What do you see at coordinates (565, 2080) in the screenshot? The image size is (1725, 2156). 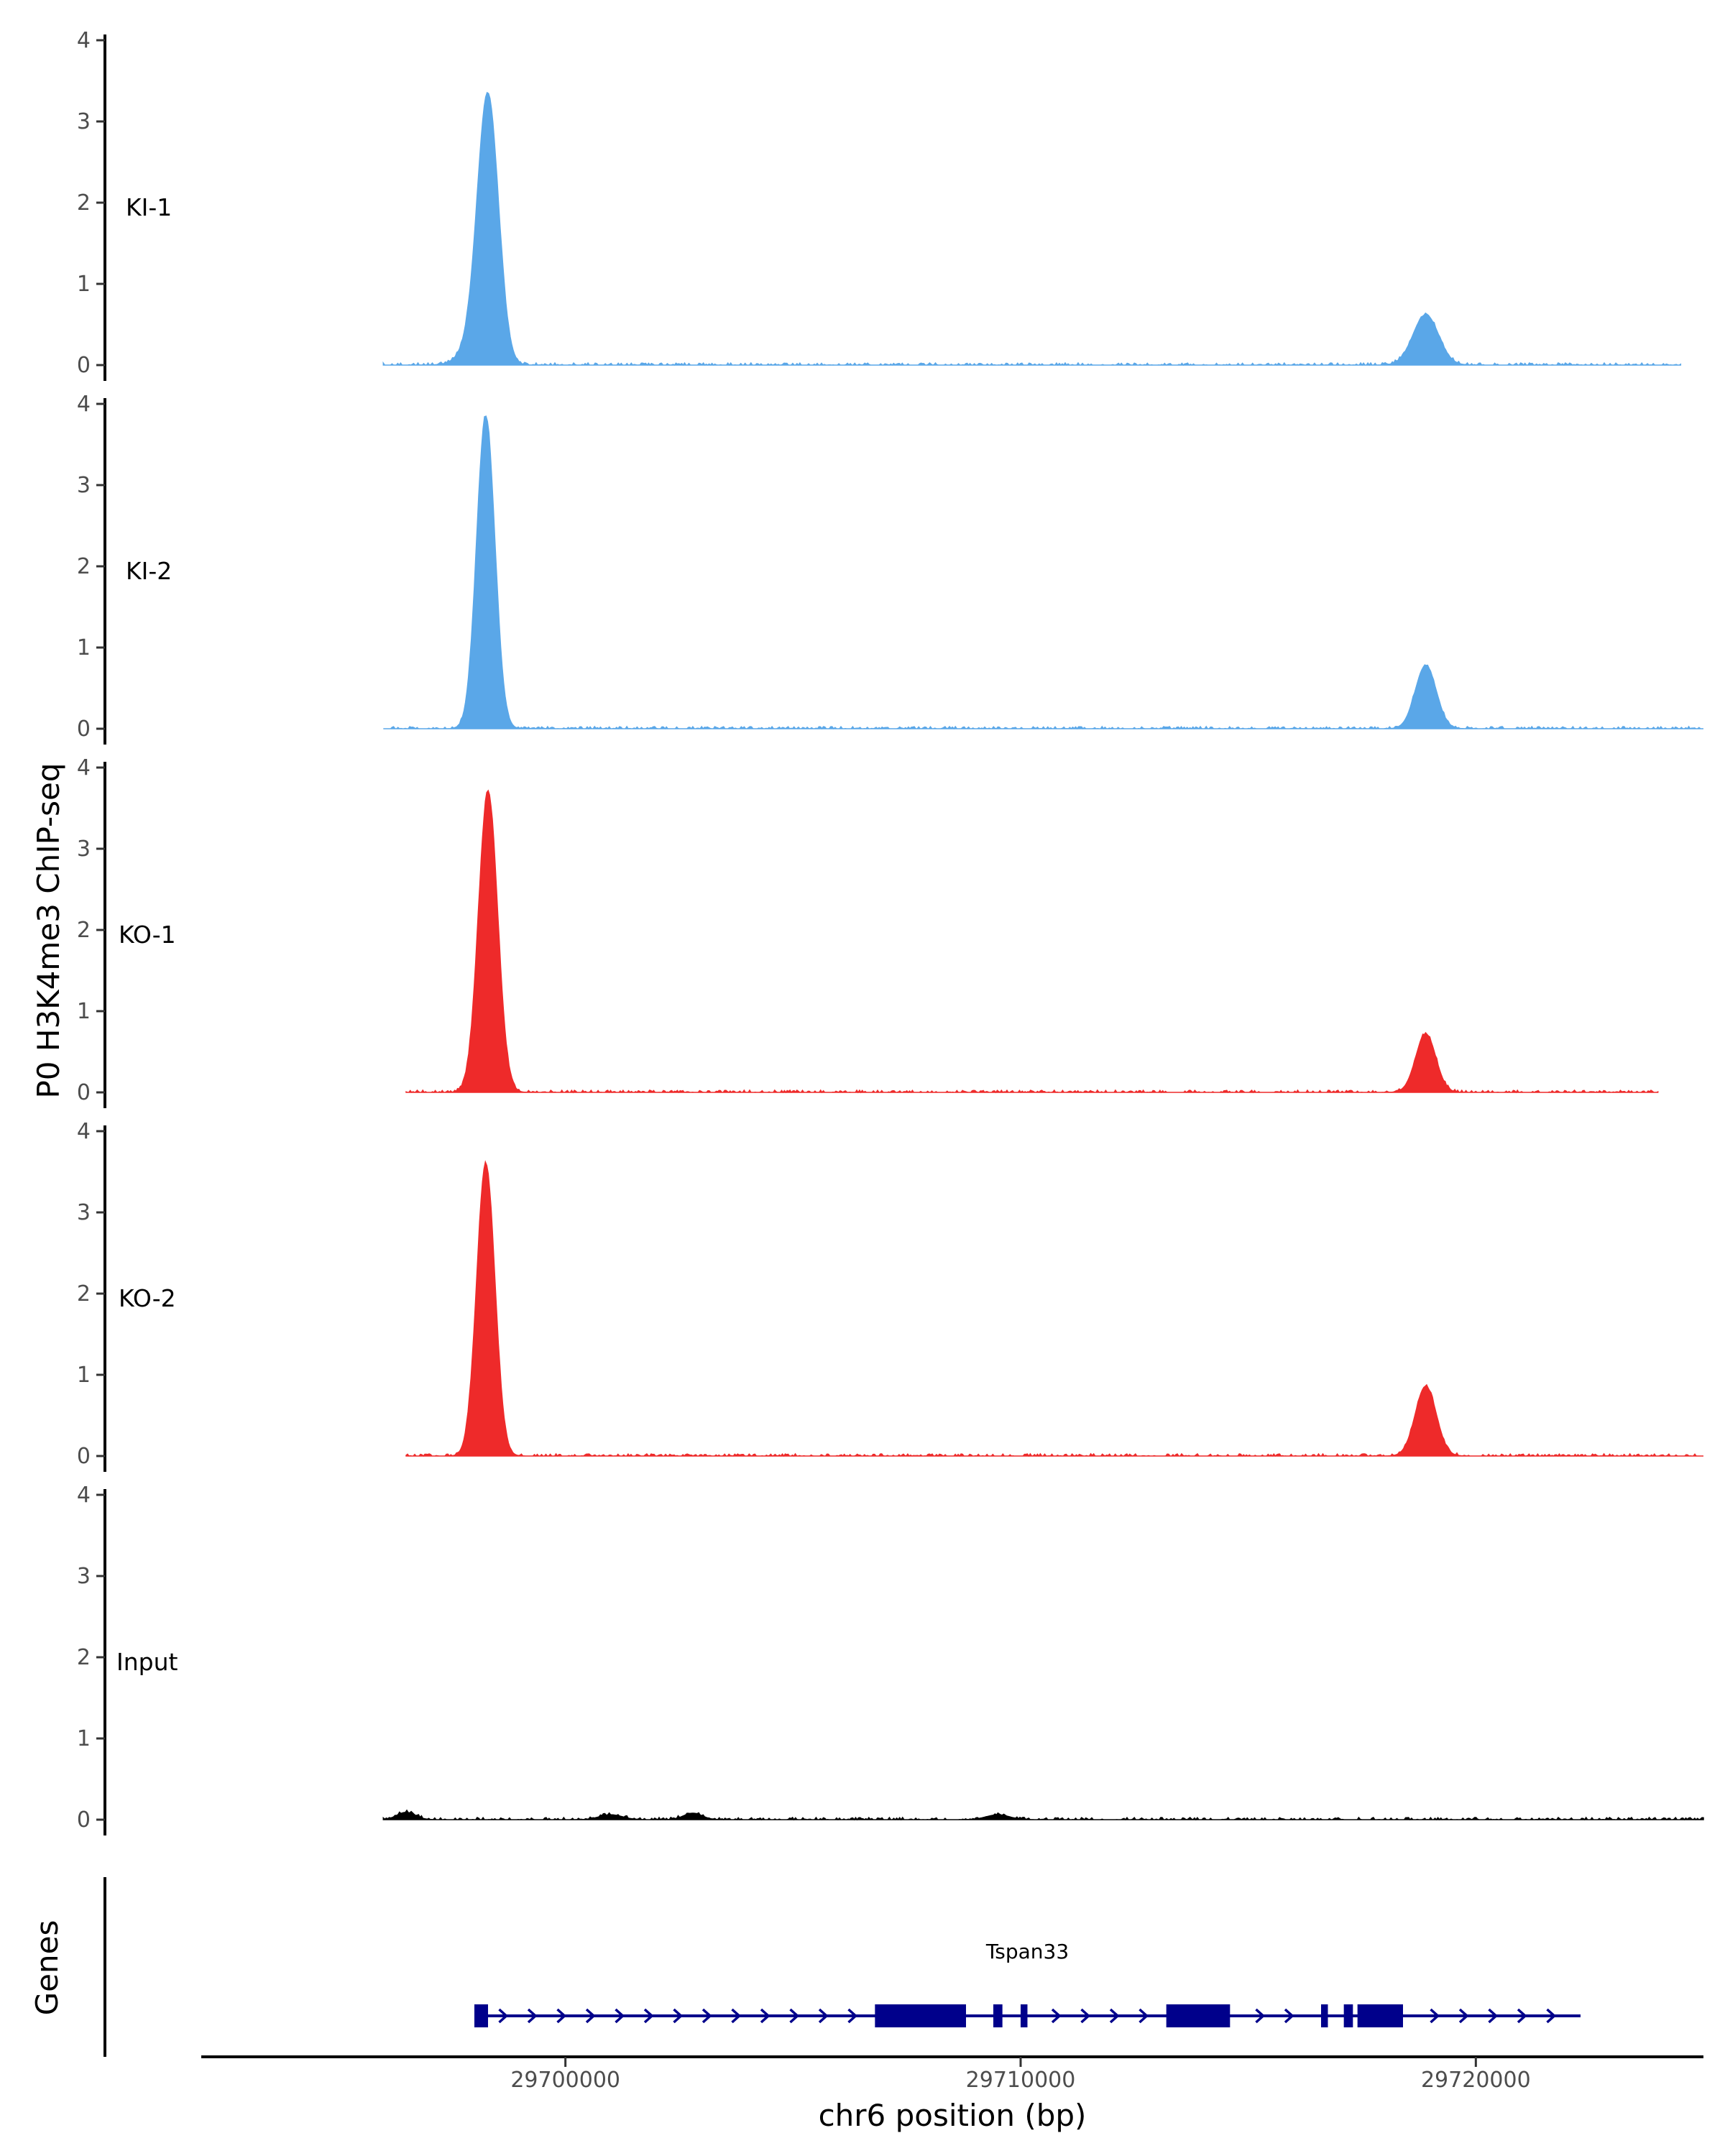 I see `x-tick-label: 29700000` at bounding box center [565, 2080].